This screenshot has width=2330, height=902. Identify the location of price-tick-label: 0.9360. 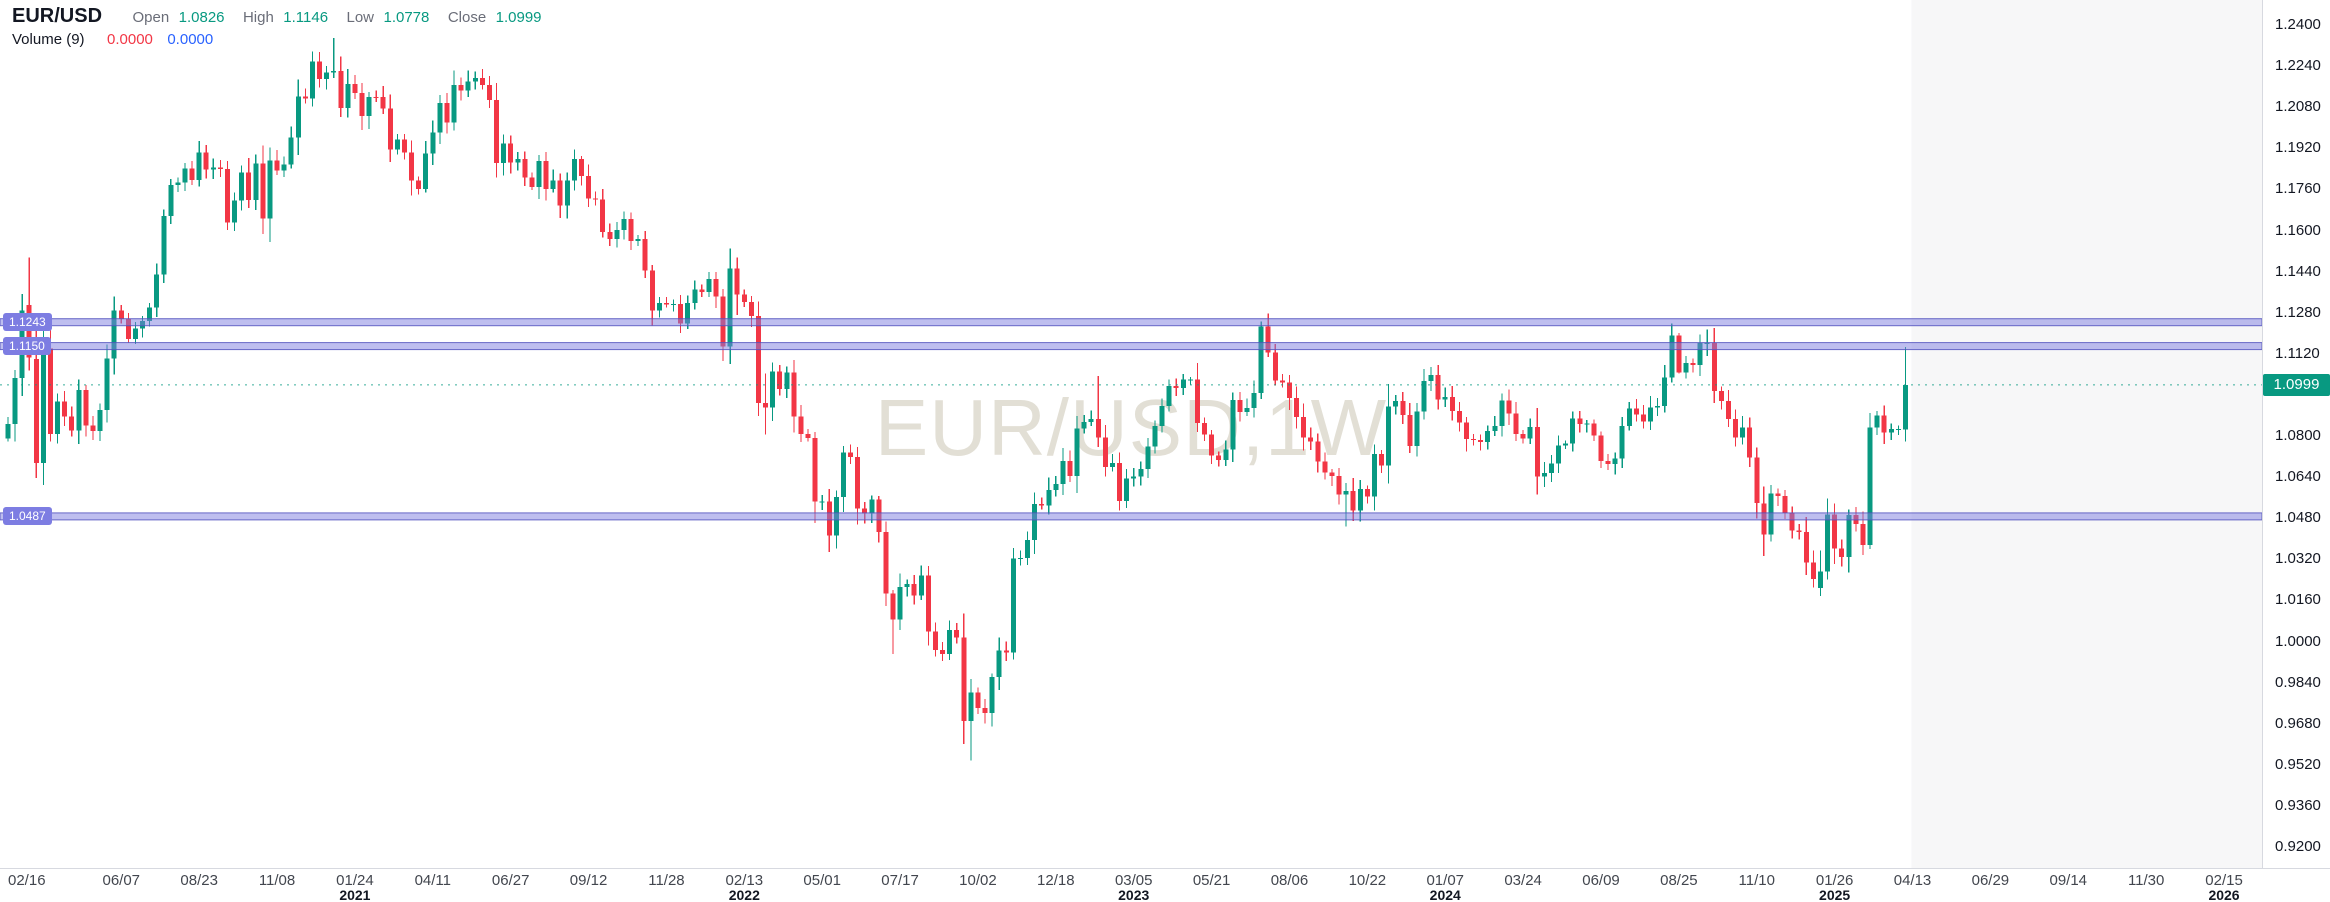
(2298, 805).